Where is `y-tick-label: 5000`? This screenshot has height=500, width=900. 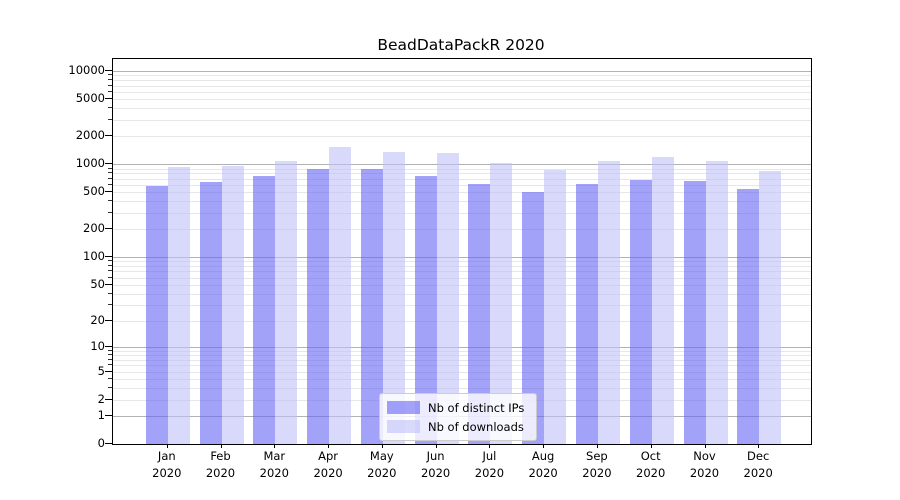 y-tick-label: 5000 is located at coordinates (90, 98).